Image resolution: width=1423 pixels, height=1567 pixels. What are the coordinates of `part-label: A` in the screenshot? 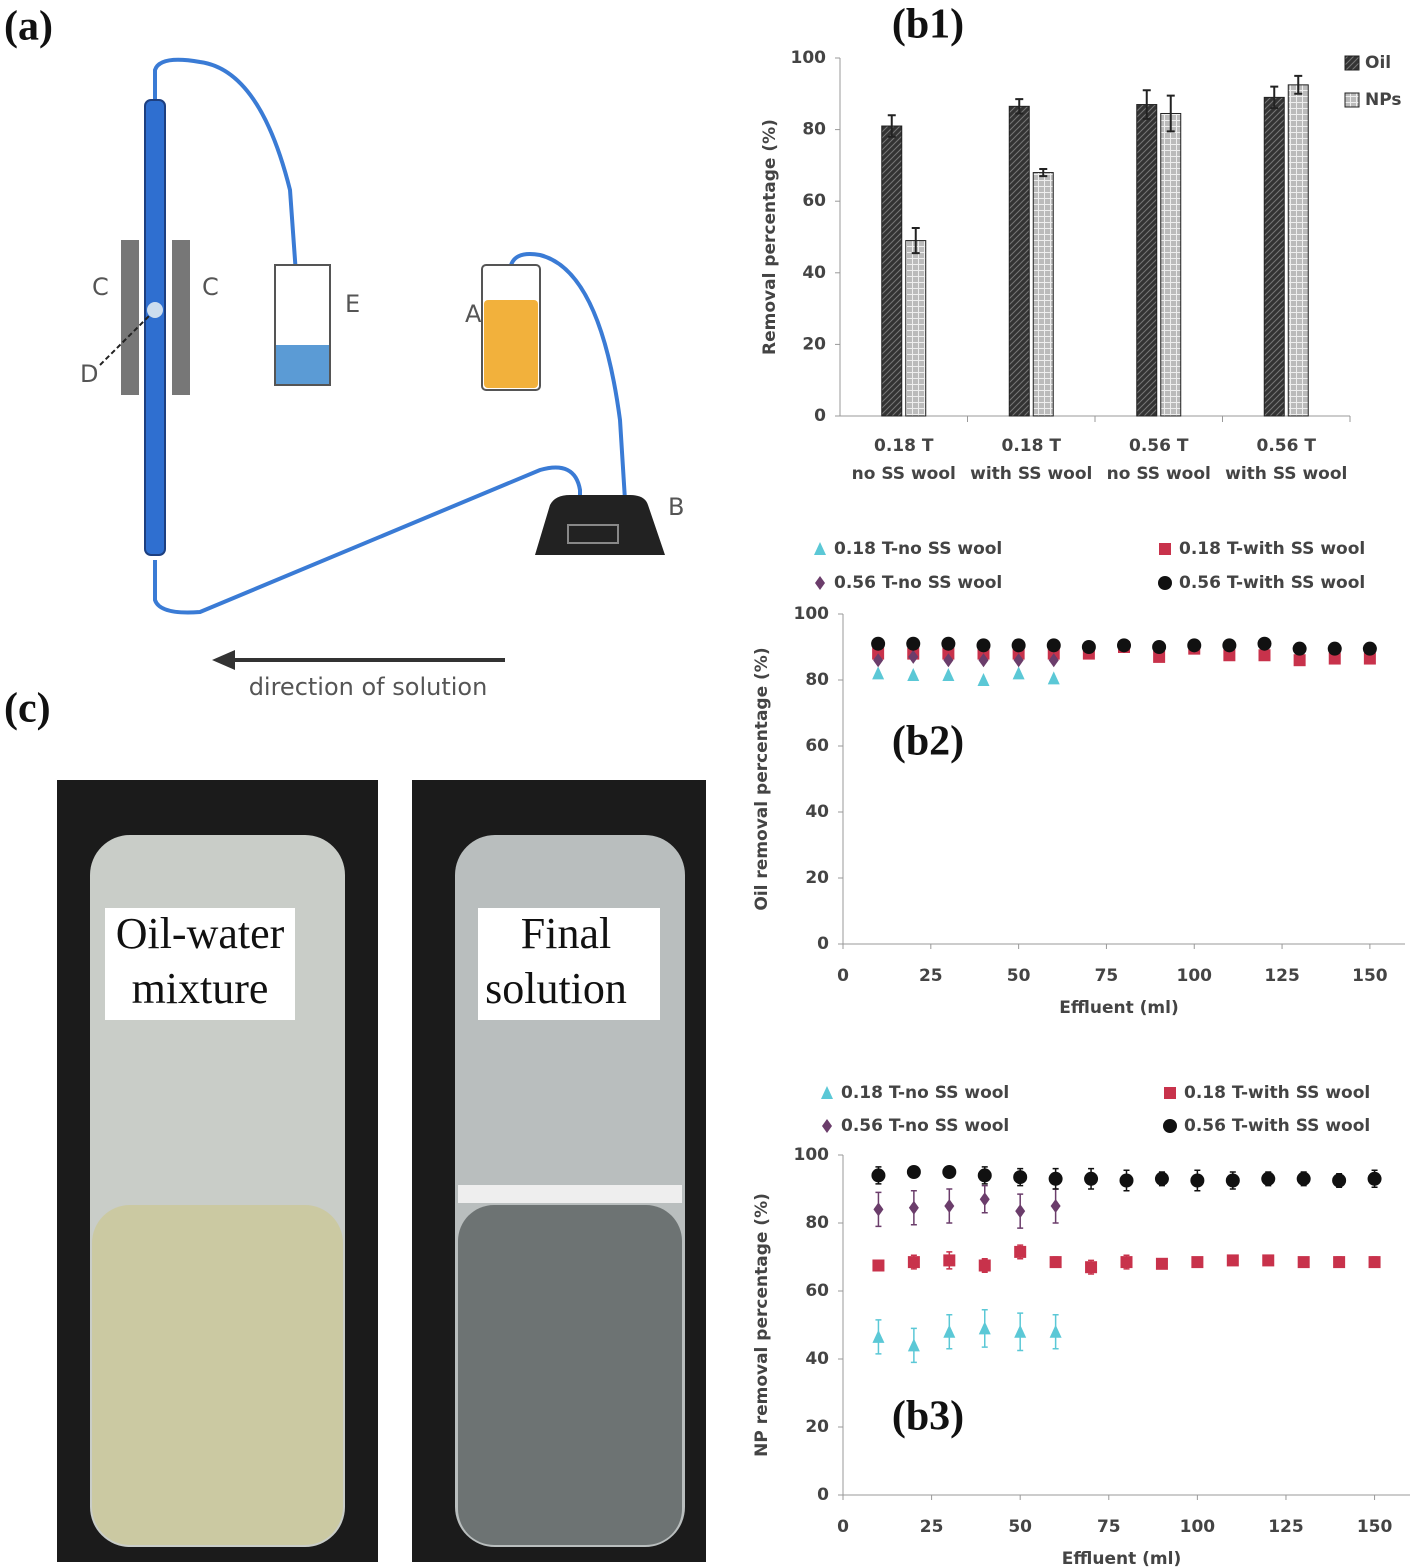 It's located at (473, 314).